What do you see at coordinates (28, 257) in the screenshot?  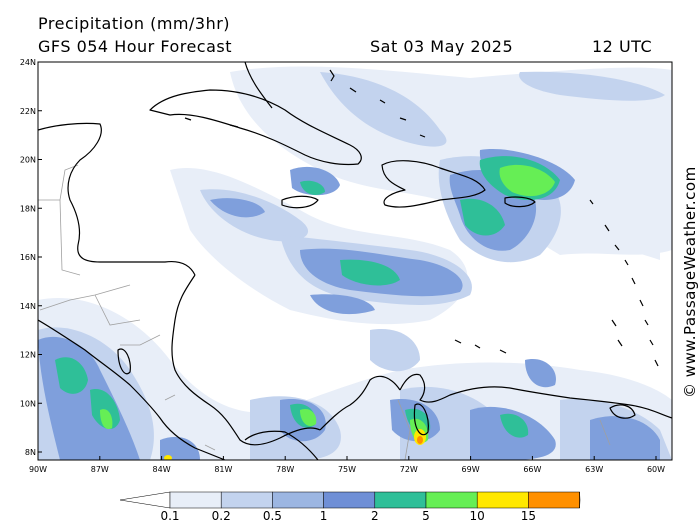 I see `lat-label: 16N` at bounding box center [28, 257].